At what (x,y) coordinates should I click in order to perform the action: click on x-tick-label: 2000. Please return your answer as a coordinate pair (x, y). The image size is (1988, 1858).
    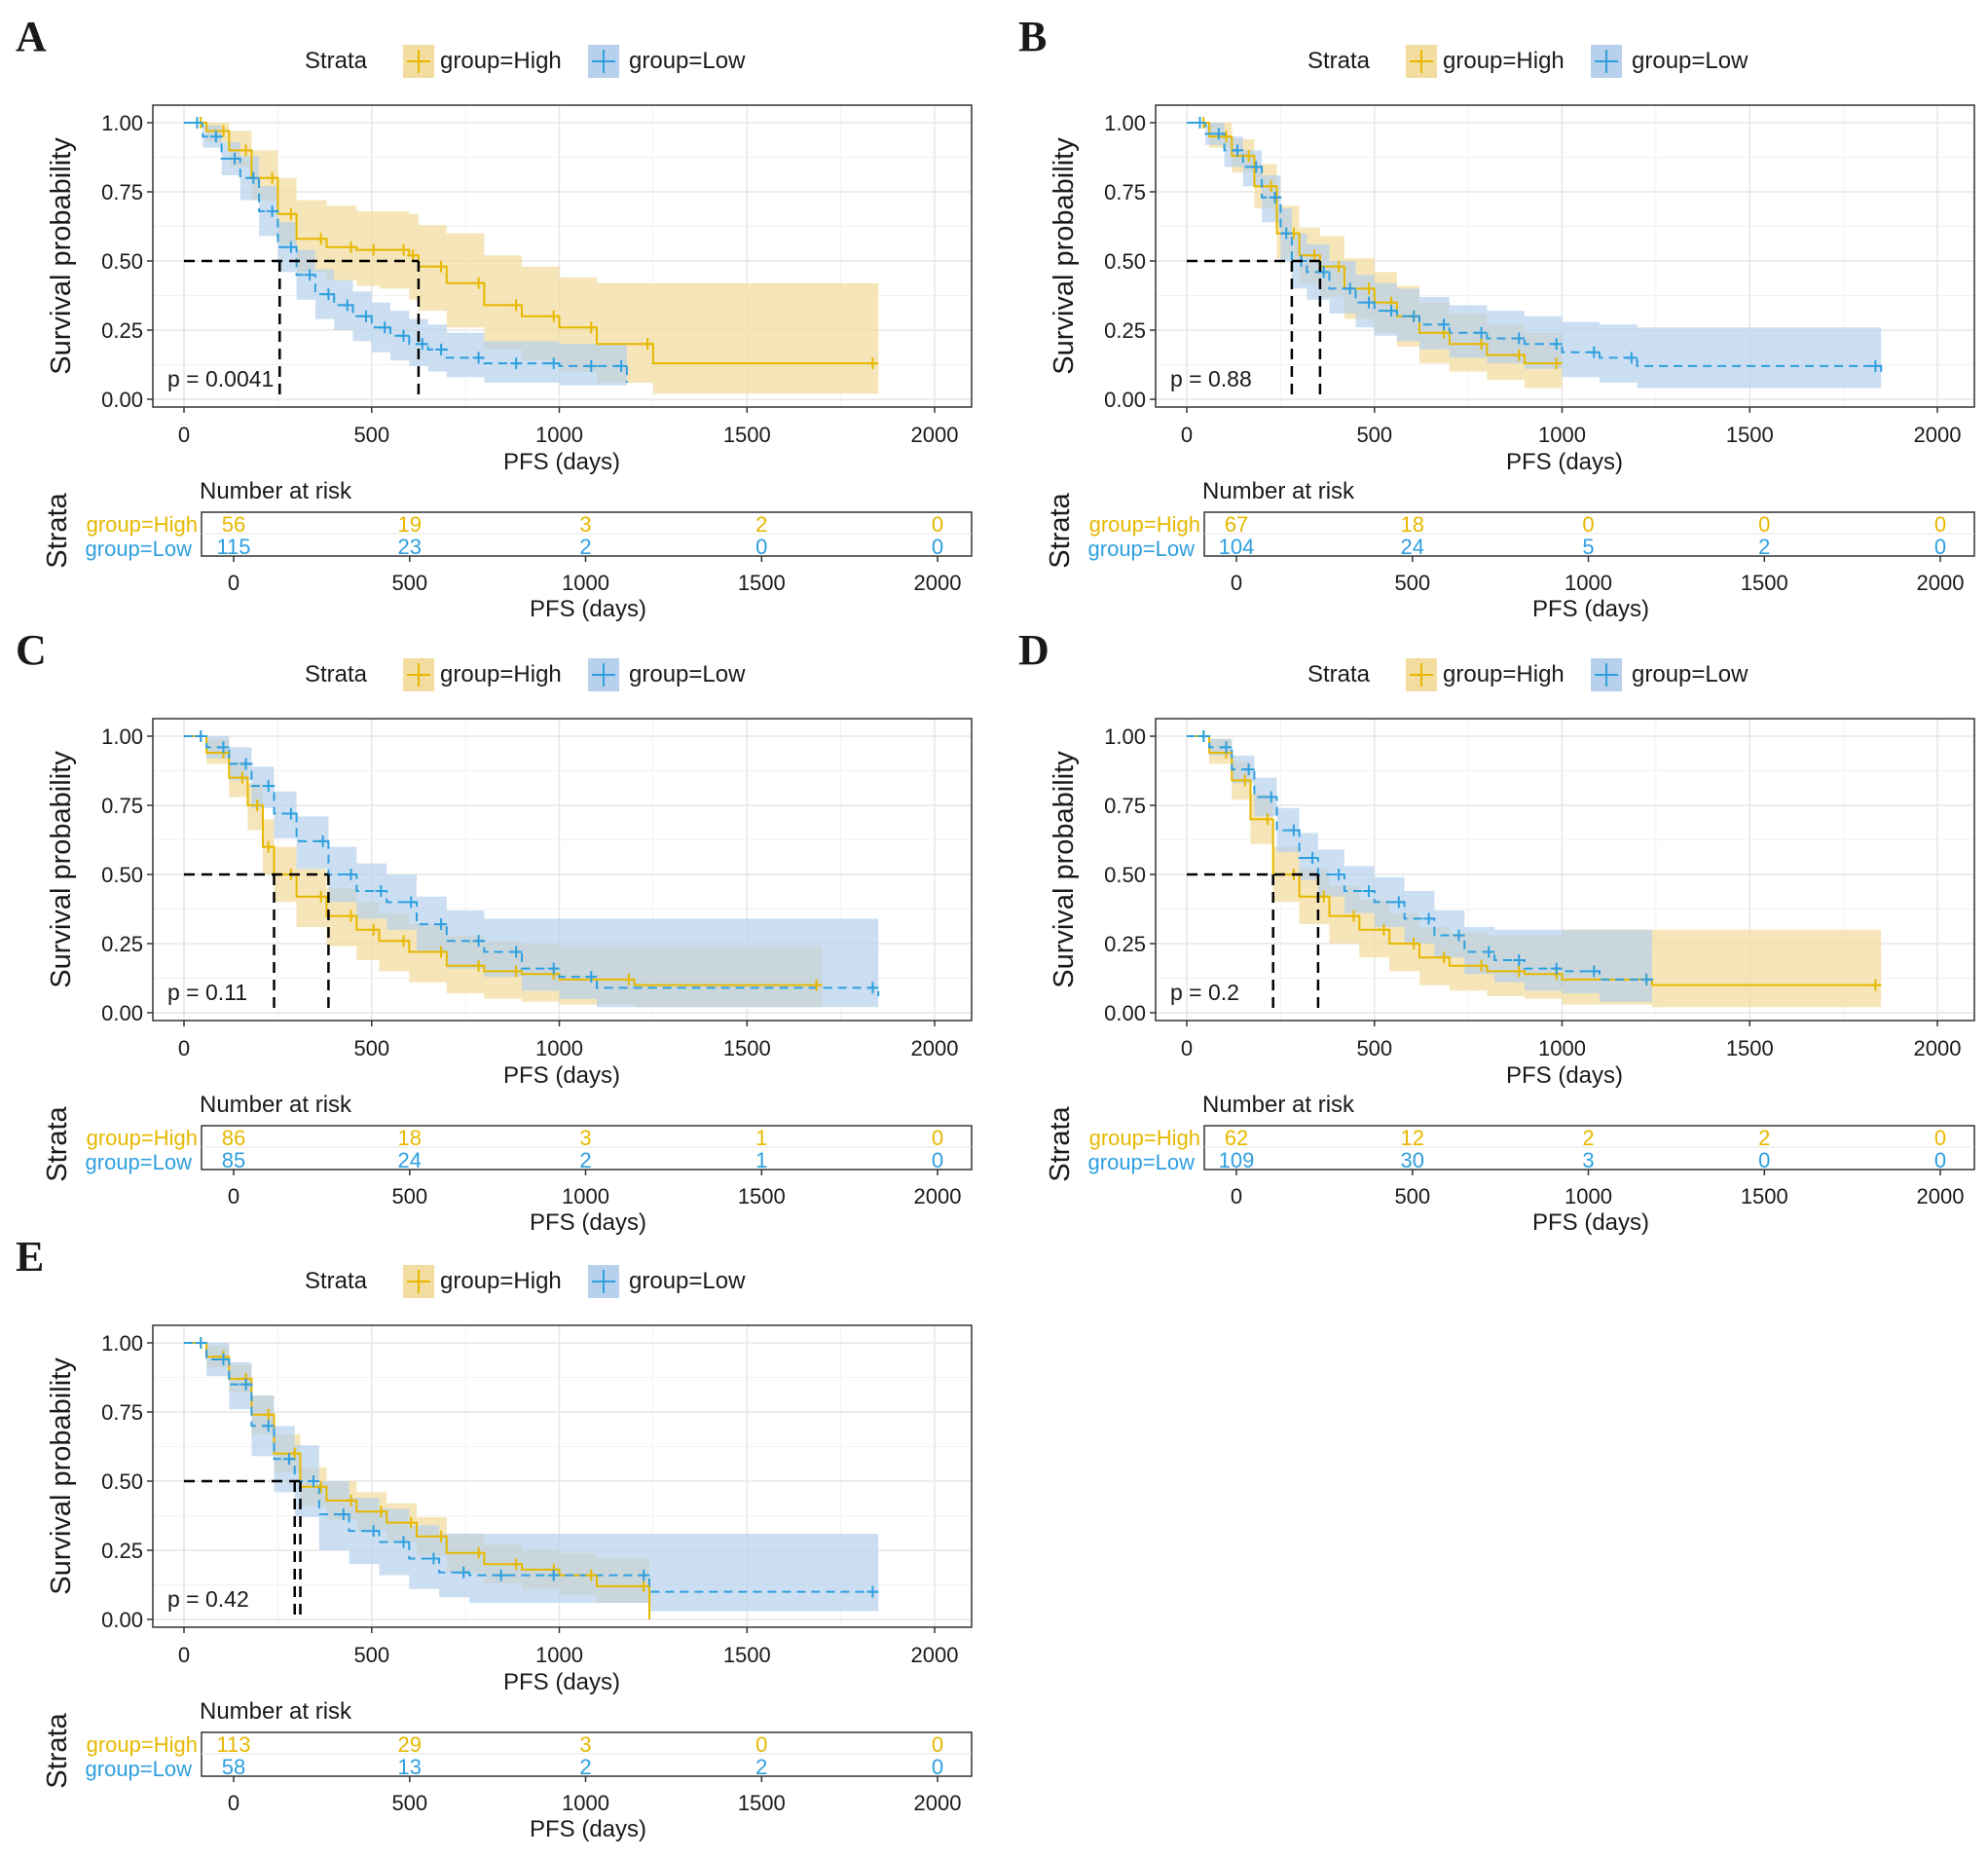
    Looking at the image, I should click on (1938, 1048).